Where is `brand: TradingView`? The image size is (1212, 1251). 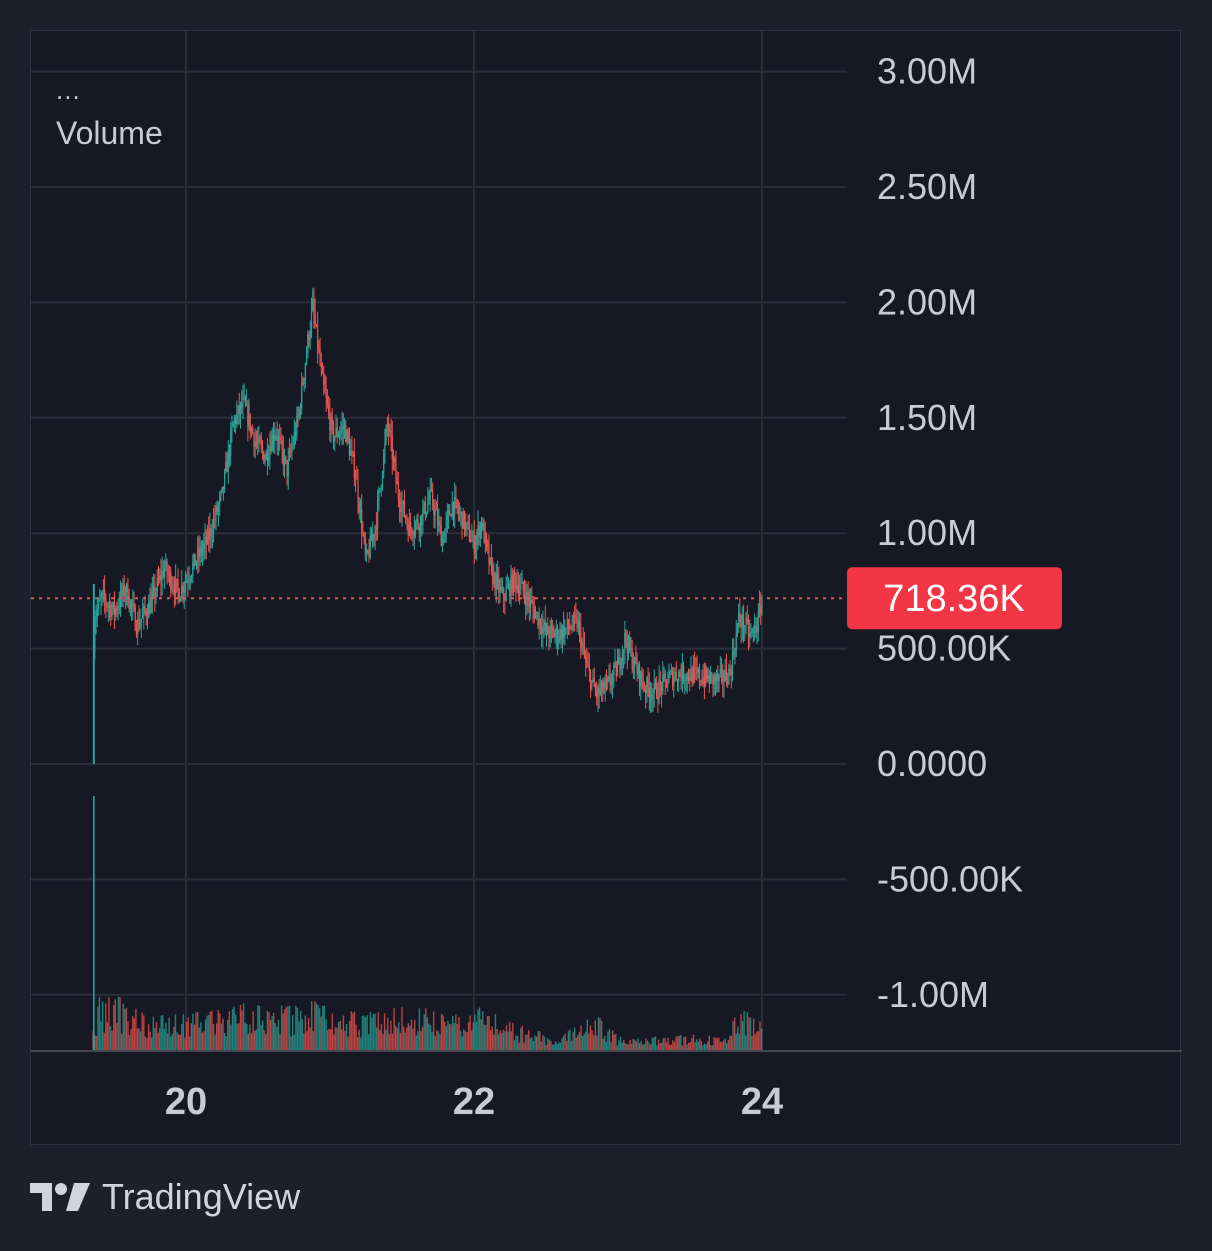 brand: TradingView is located at coordinates (165, 1197).